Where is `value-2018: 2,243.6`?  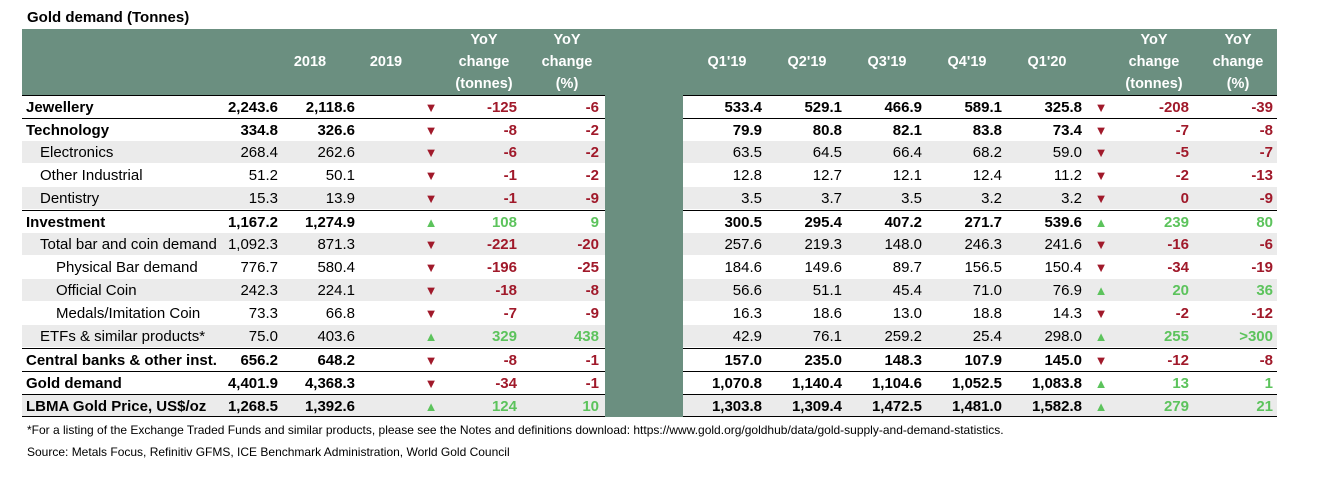
value-2018: 2,243.6 is located at coordinates (252, 107).